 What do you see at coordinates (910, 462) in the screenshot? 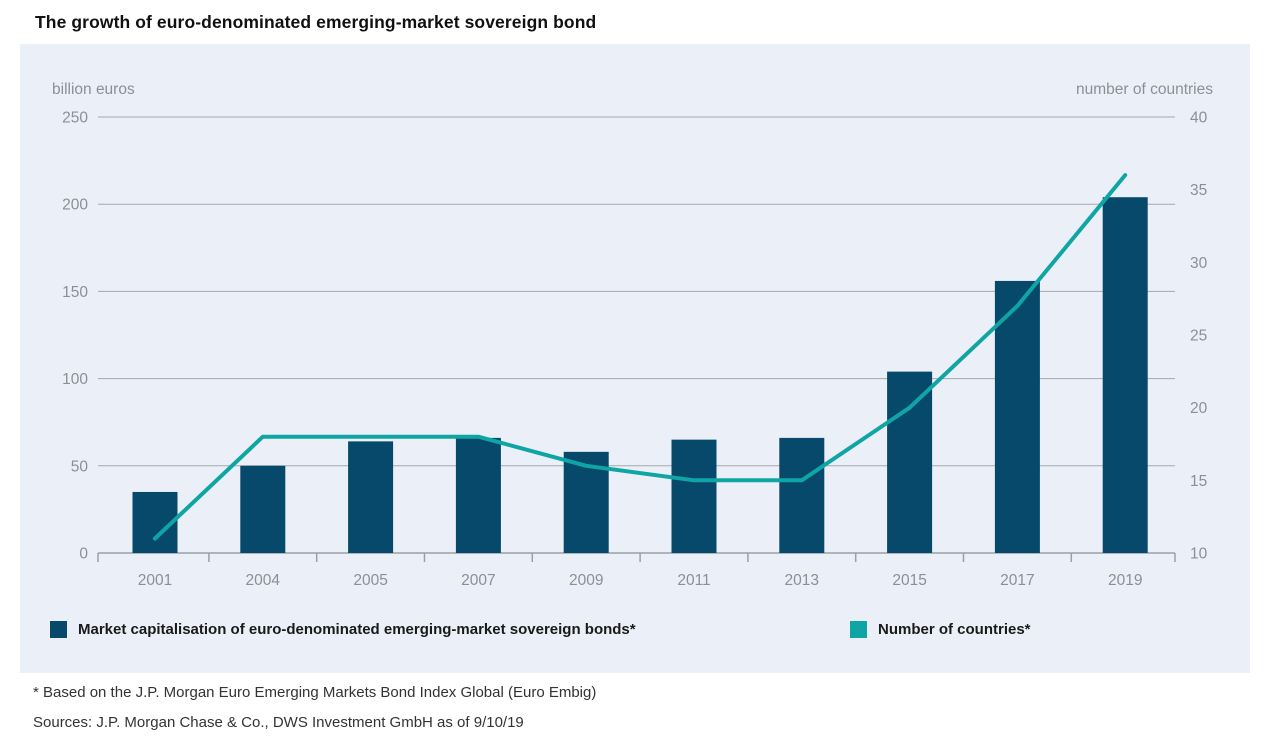
I see `bar-2015` at bounding box center [910, 462].